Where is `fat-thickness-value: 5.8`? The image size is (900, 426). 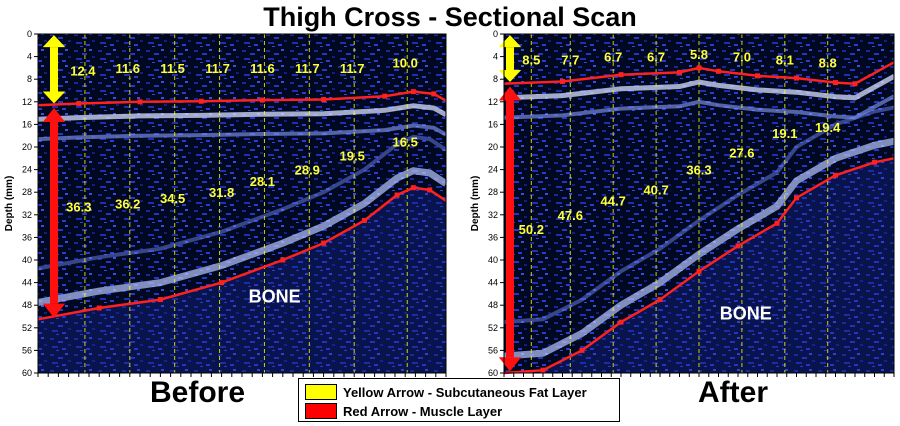 fat-thickness-value: 5.8 is located at coordinates (699, 54).